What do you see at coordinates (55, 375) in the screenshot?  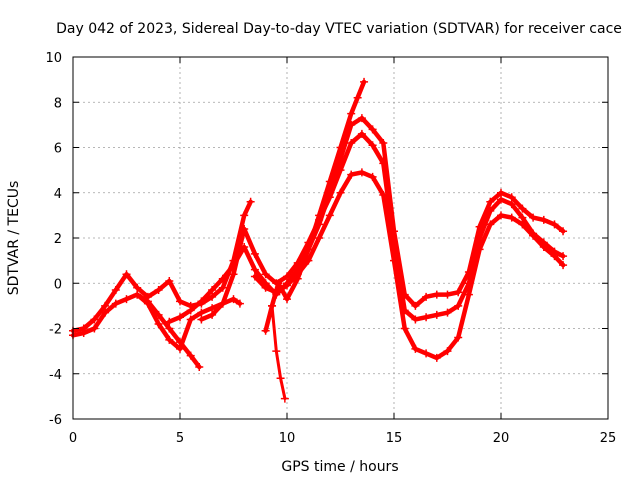 I see `y-tick-label: -4` at bounding box center [55, 375].